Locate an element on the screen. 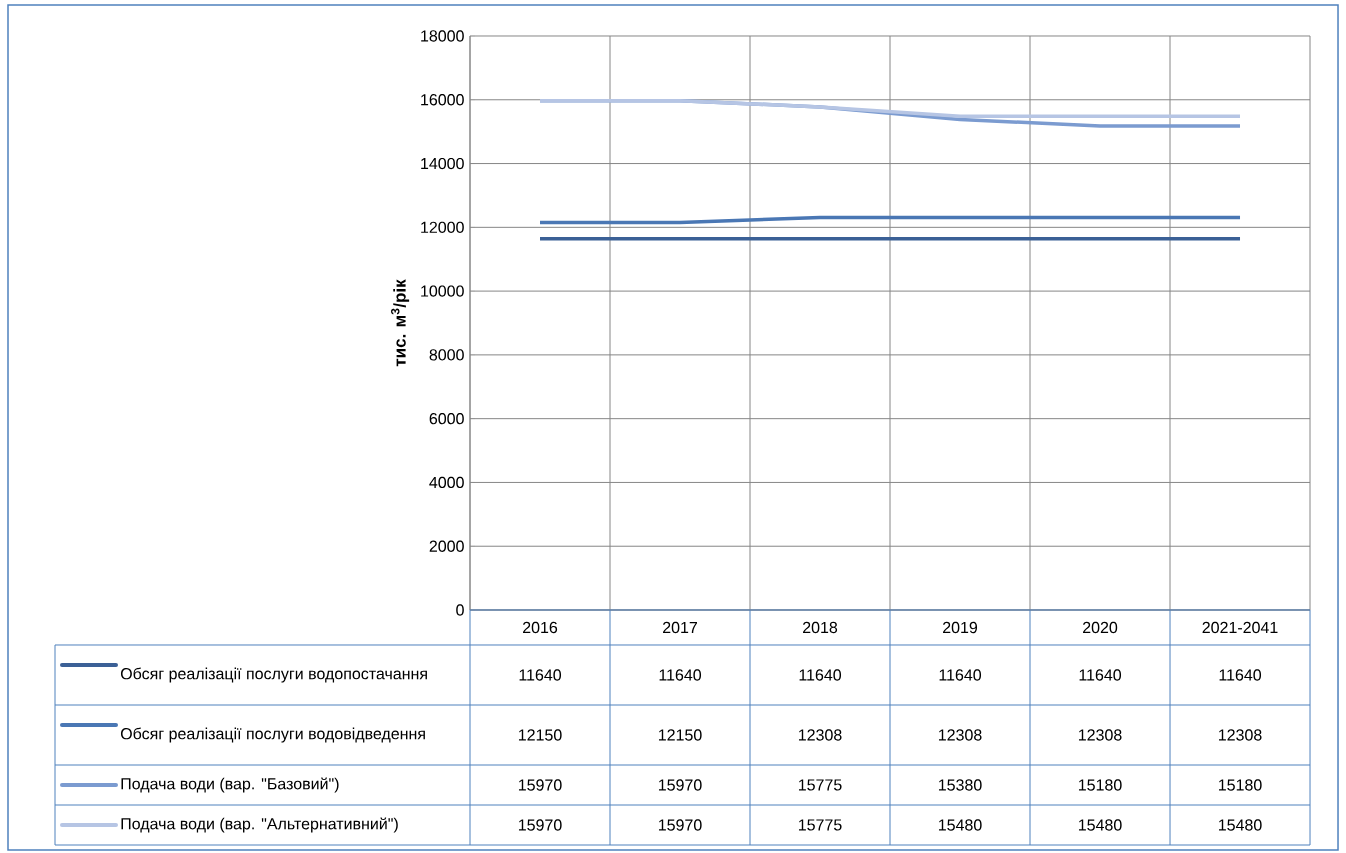 The image size is (1346, 853). legend-label: Обсяг реалізації послуги водовідведення is located at coordinates (272, 735).